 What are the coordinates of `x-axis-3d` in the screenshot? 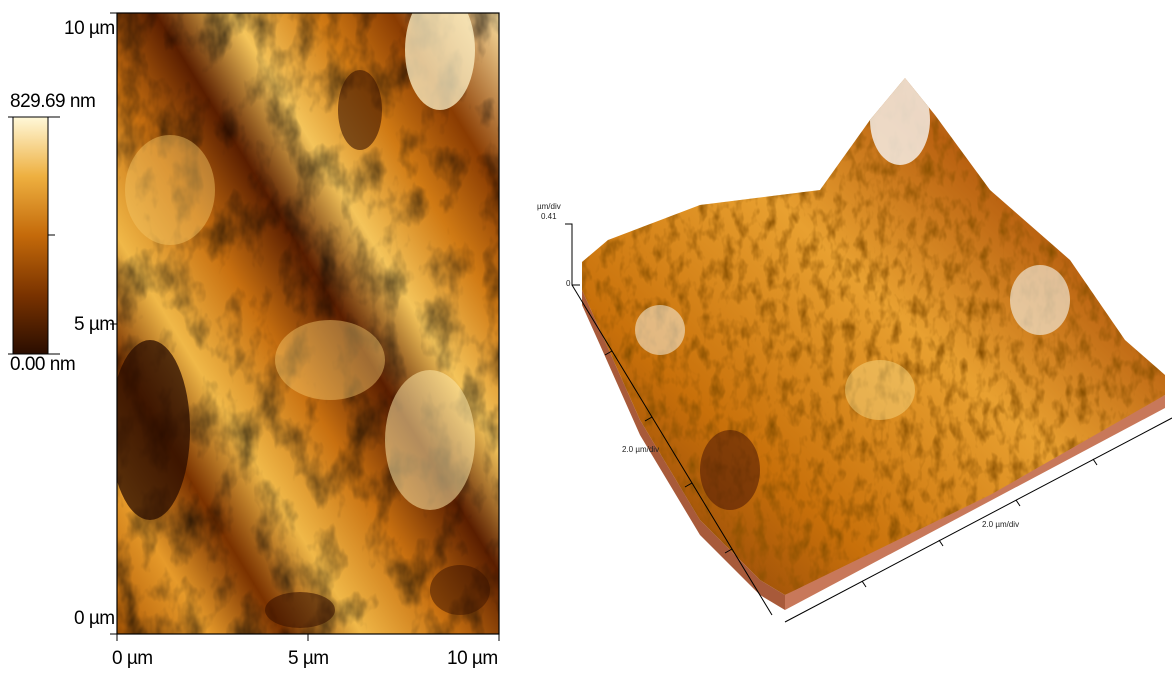 It's located at (978, 520).